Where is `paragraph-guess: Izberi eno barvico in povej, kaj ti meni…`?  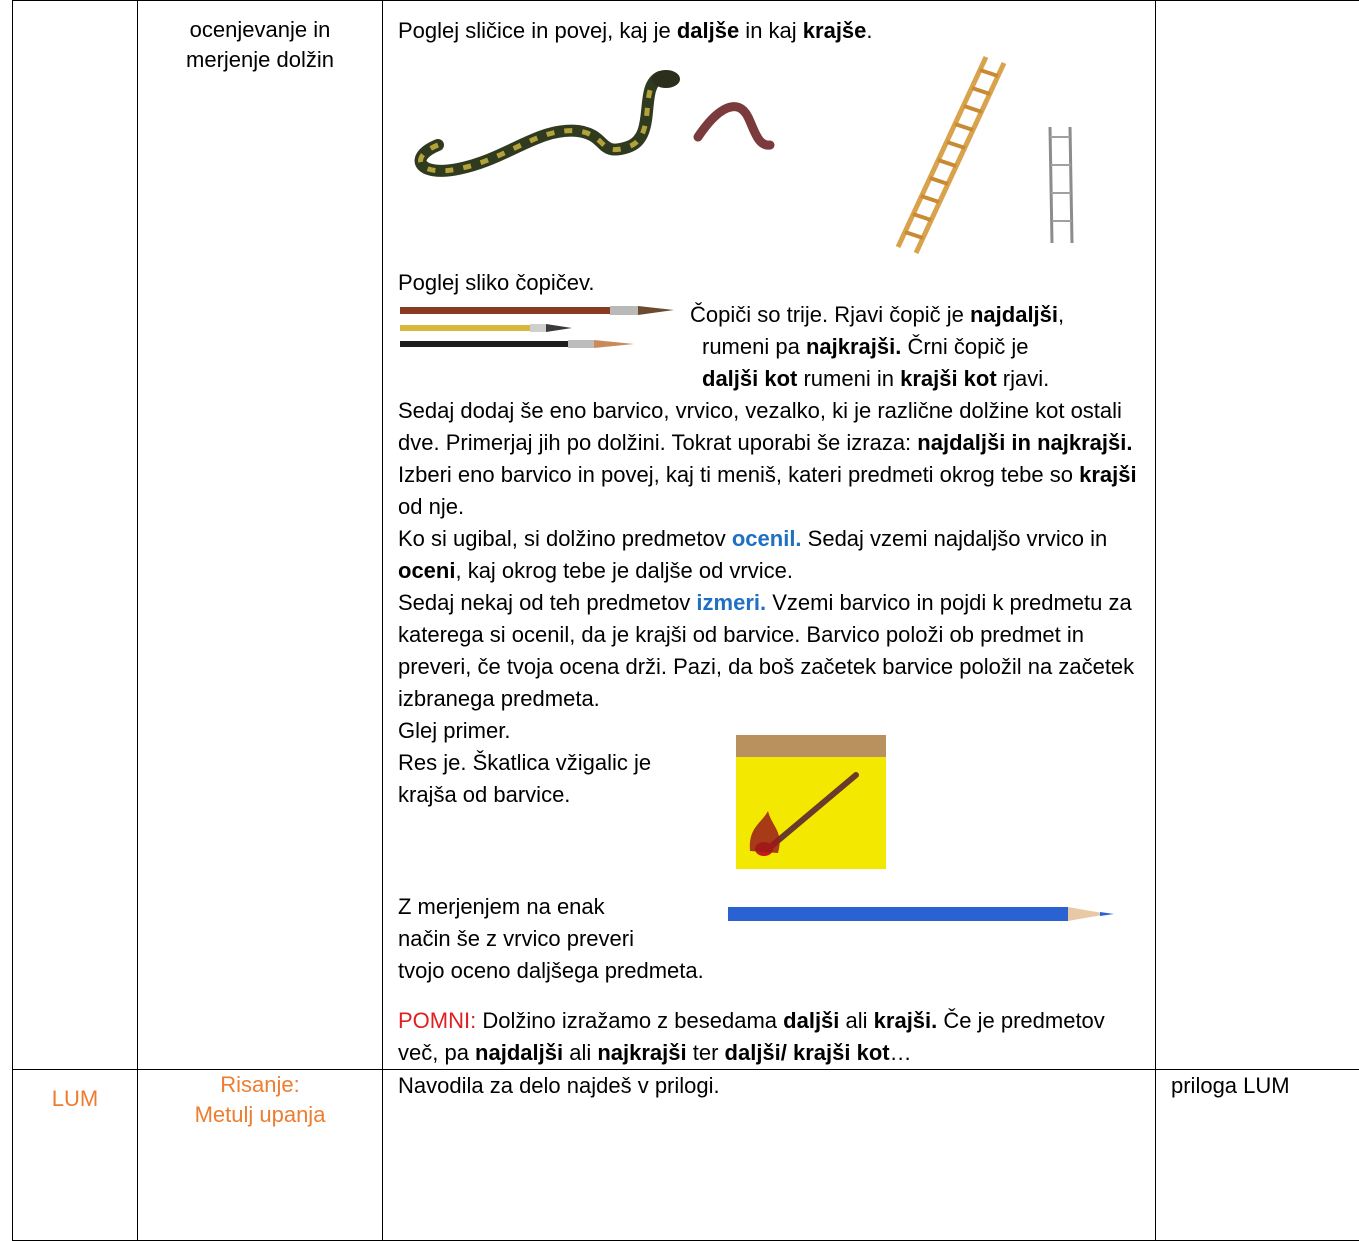
paragraph-guess: Izberi eno barvico in povej, kaj ti meni… is located at coordinates (771, 491).